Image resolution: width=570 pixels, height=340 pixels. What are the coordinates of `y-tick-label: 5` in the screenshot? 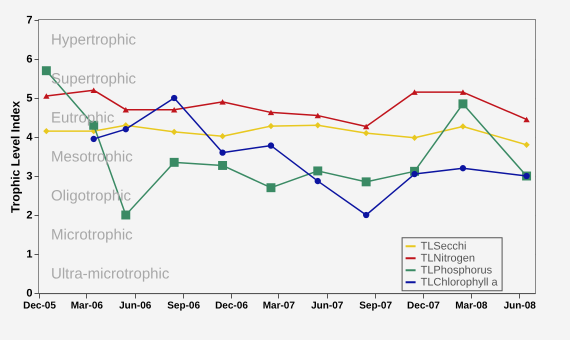 It's located at (29, 98).